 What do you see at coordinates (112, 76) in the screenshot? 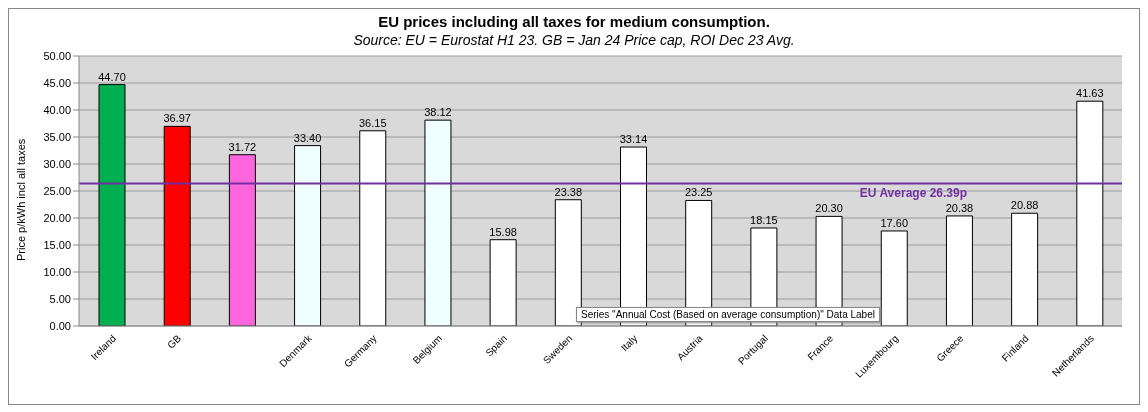
I see `data-label: 44.70` at bounding box center [112, 76].